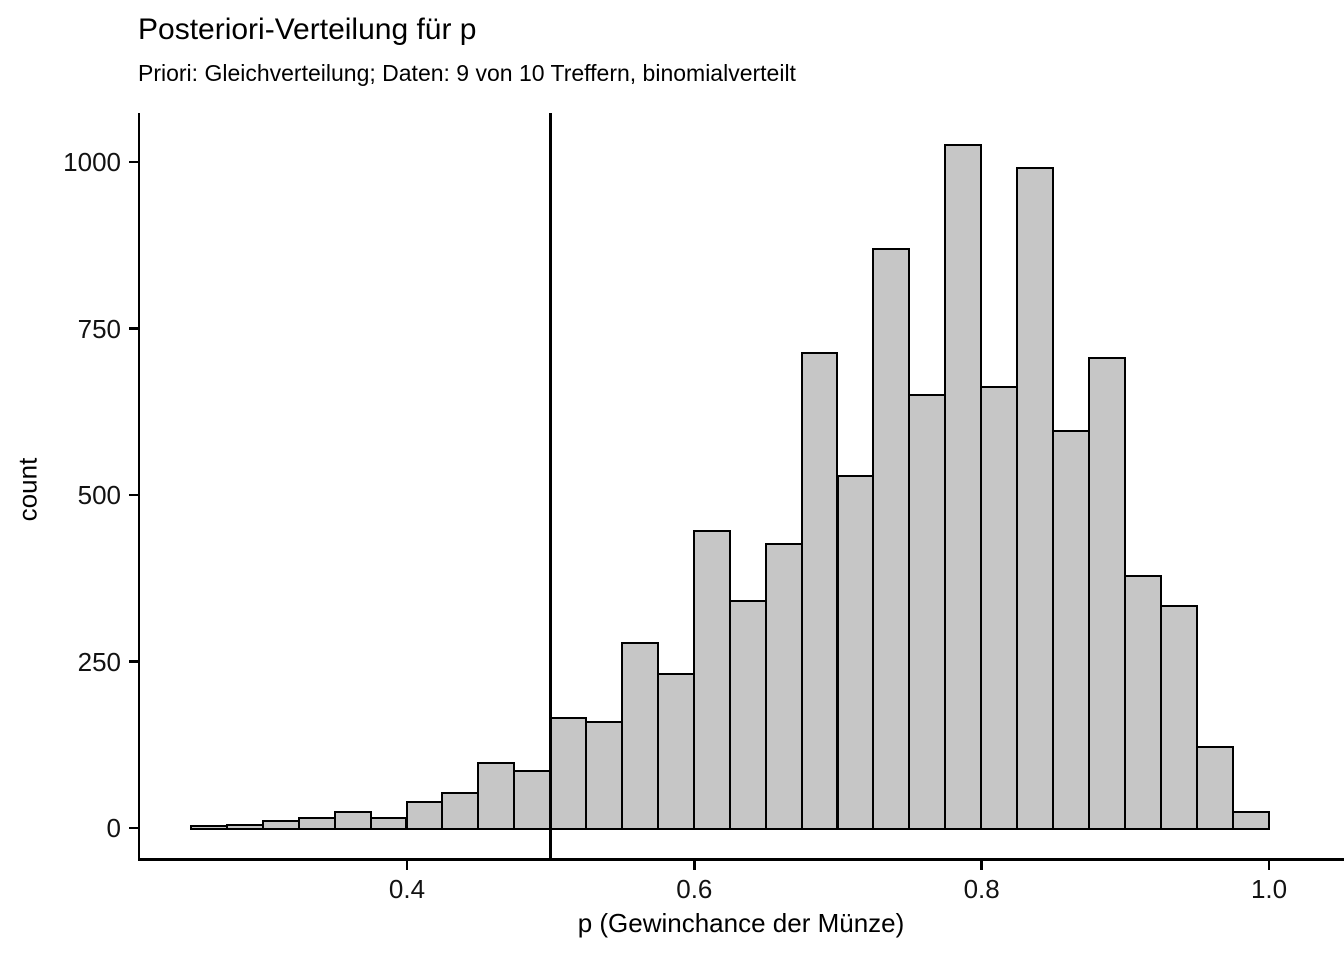  I want to click on y-tick-label: 1000, so click(92, 162).